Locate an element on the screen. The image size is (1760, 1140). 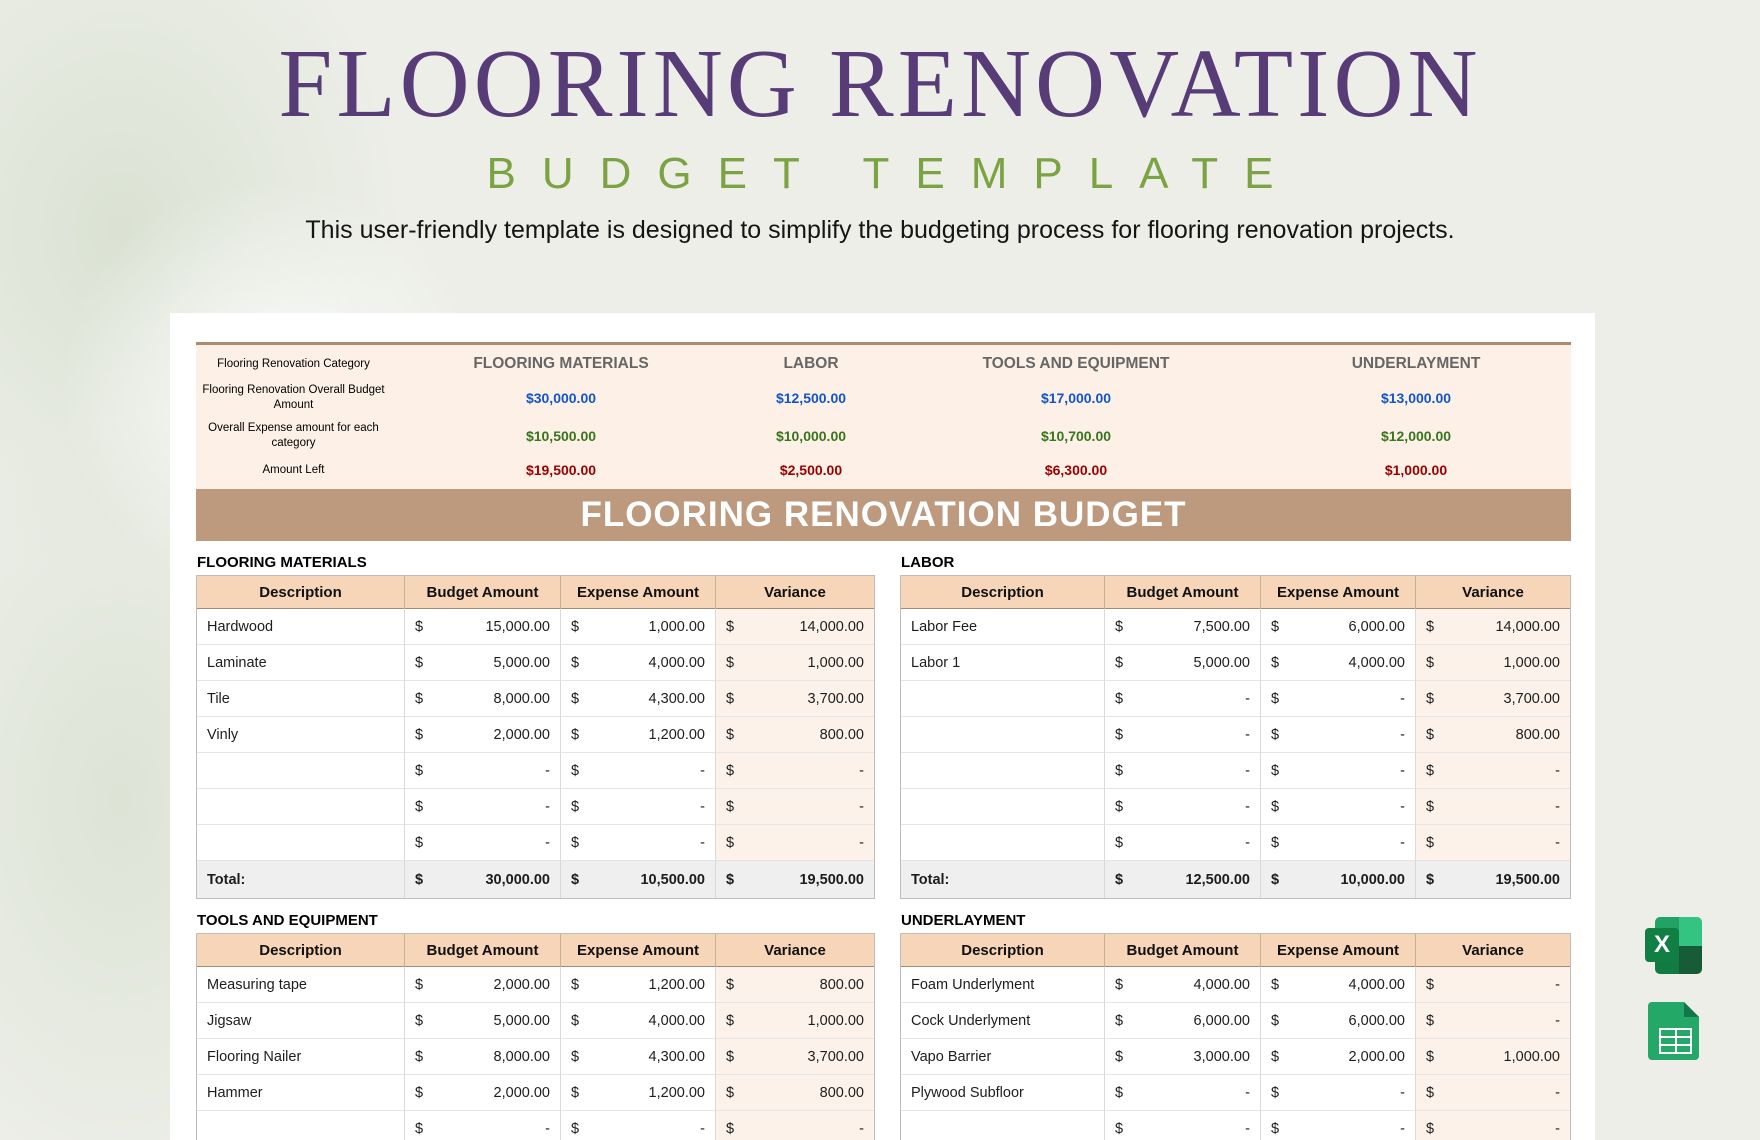
summary-amount-left-value: $2,500.00 is located at coordinates (811, 470).